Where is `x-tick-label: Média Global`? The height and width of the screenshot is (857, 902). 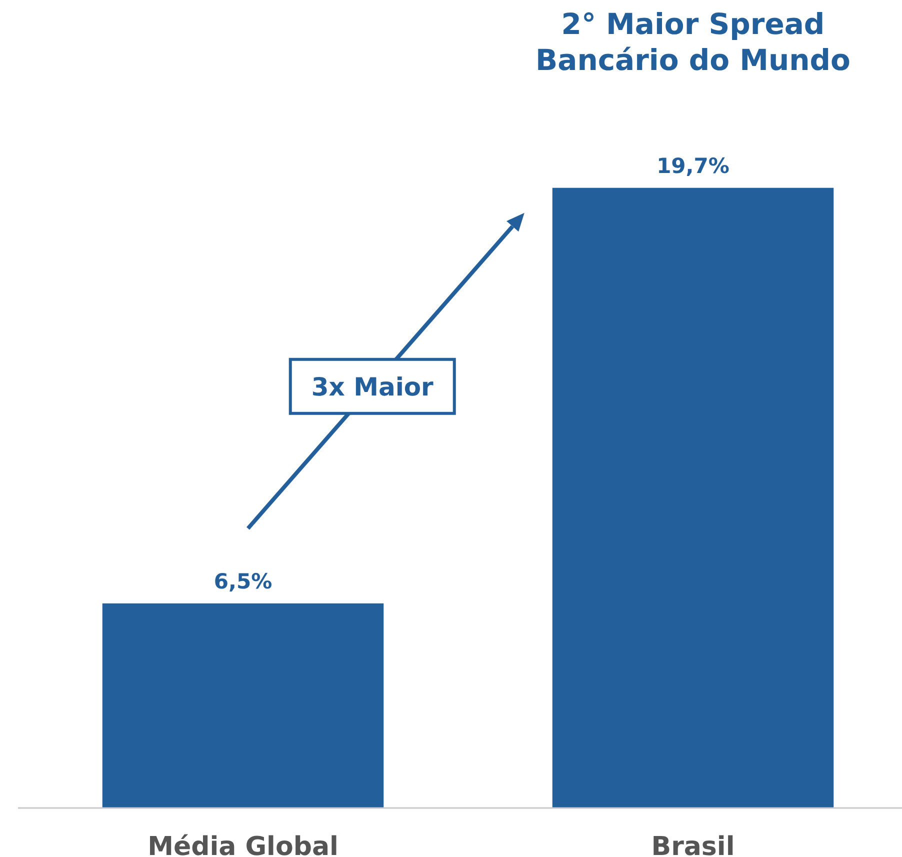
x-tick-label: Média Global is located at coordinates (243, 844).